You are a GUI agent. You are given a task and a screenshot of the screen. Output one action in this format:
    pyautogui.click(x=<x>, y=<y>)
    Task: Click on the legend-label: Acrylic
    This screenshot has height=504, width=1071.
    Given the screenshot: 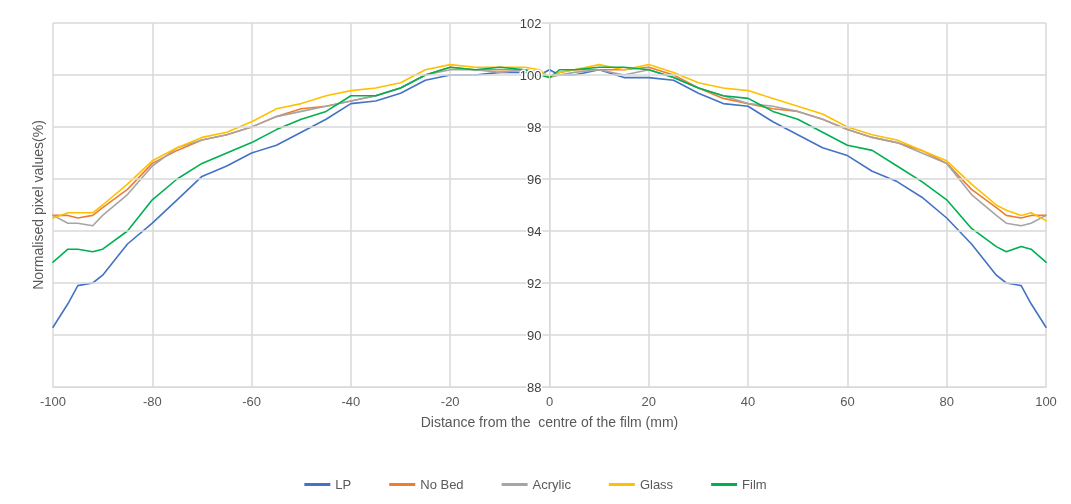 What is the action you would take?
    pyautogui.click(x=552, y=484)
    